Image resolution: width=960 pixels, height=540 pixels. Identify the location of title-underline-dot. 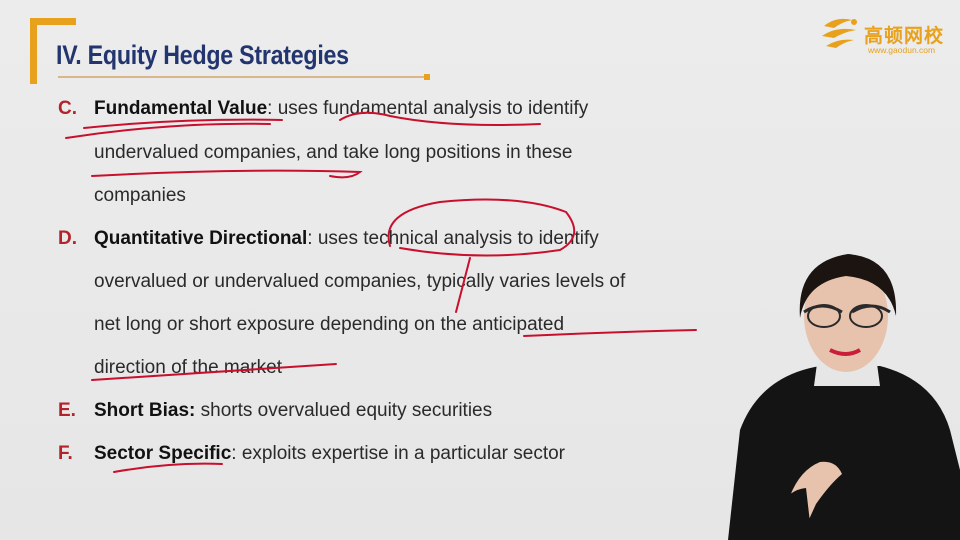
(427, 77).